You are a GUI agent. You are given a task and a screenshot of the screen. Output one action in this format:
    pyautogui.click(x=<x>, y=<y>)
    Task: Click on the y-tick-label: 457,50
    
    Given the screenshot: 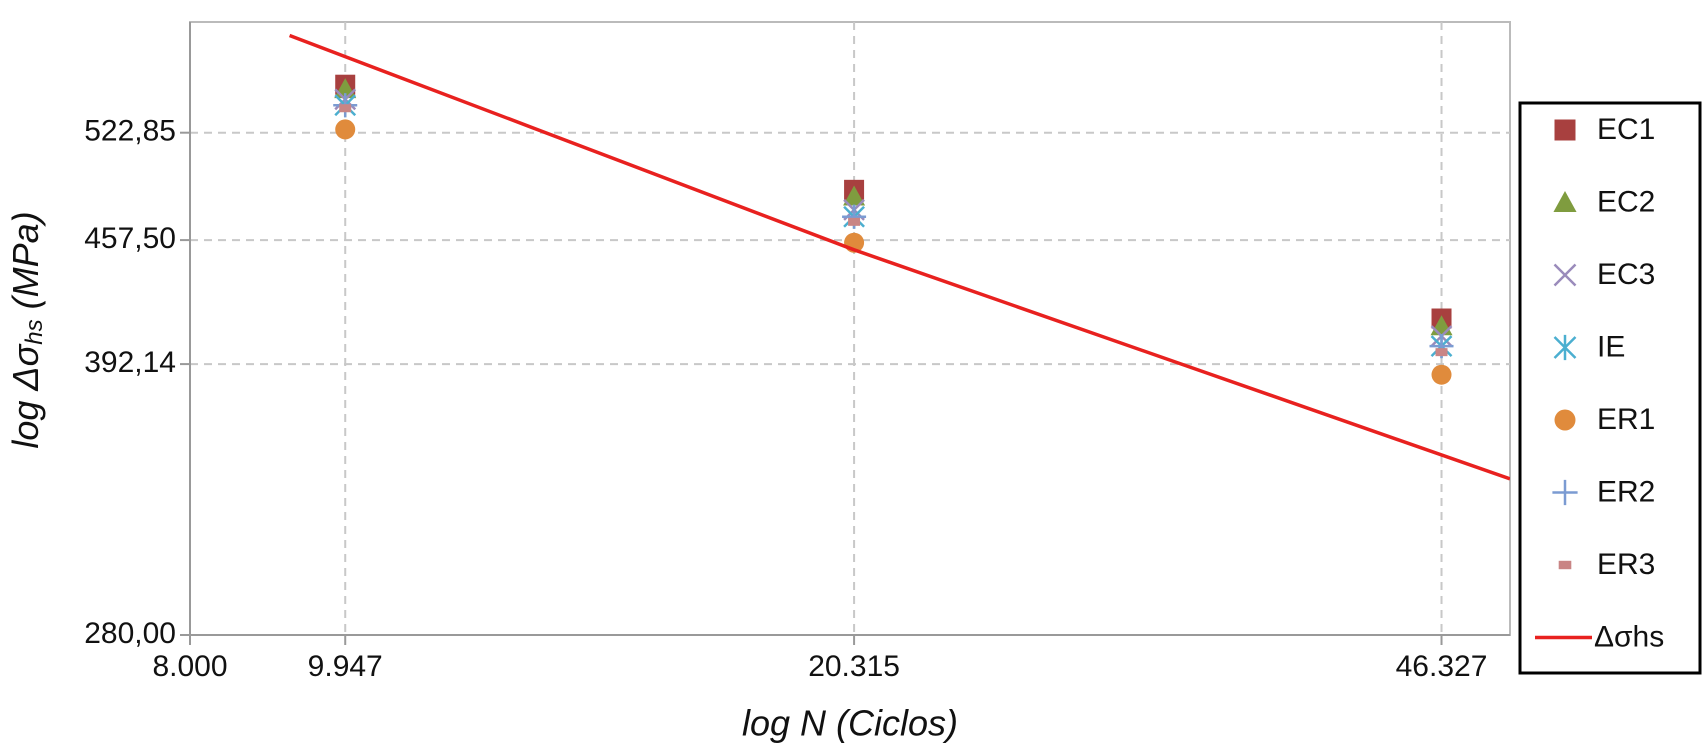 What is the action you would take?
    pyautogui.click(x=130, y=238)
    